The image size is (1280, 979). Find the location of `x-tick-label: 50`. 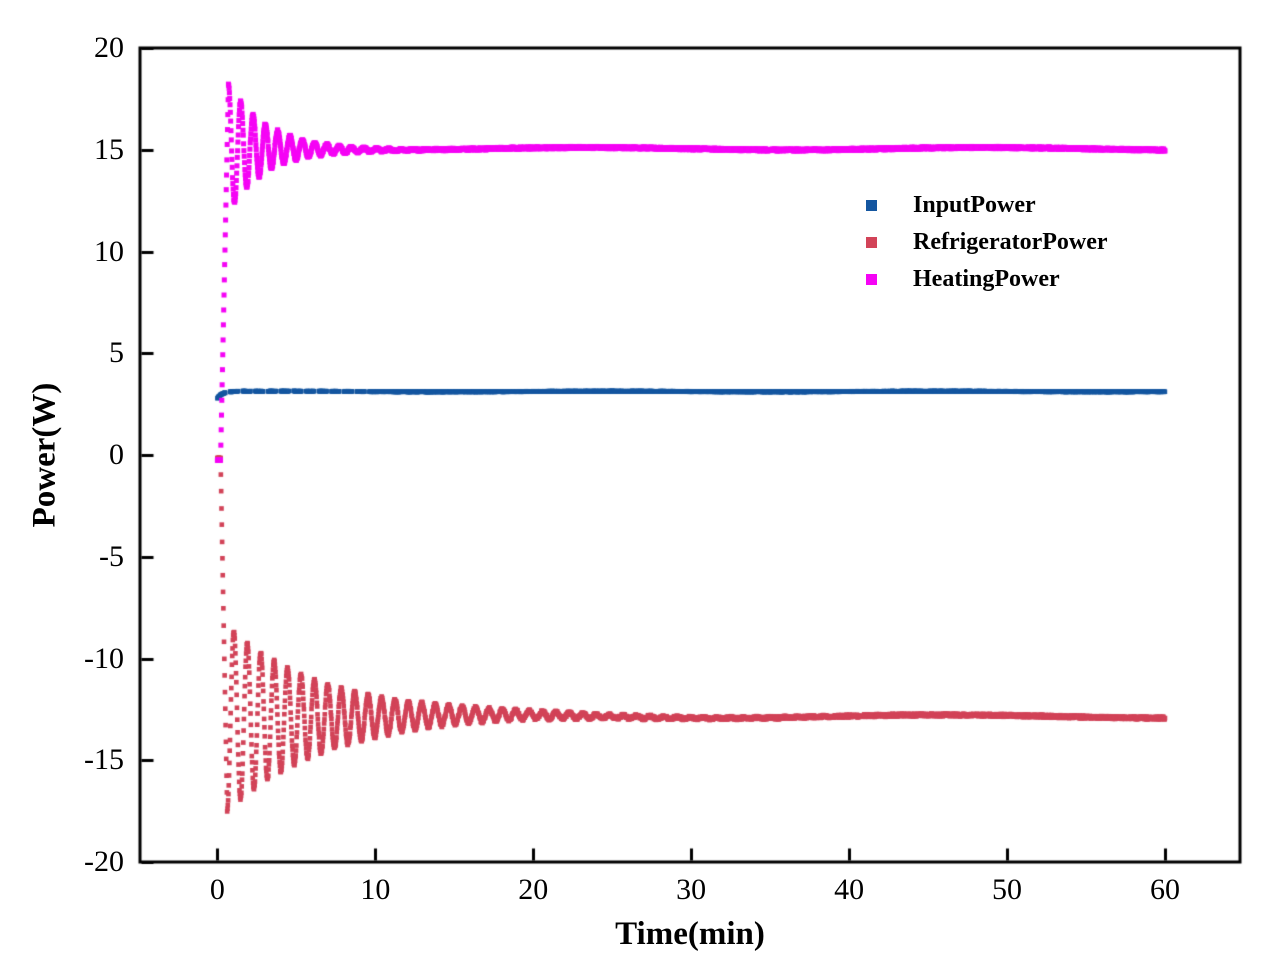

x-tick-label: 50 is located at coordinates (1007, 889).